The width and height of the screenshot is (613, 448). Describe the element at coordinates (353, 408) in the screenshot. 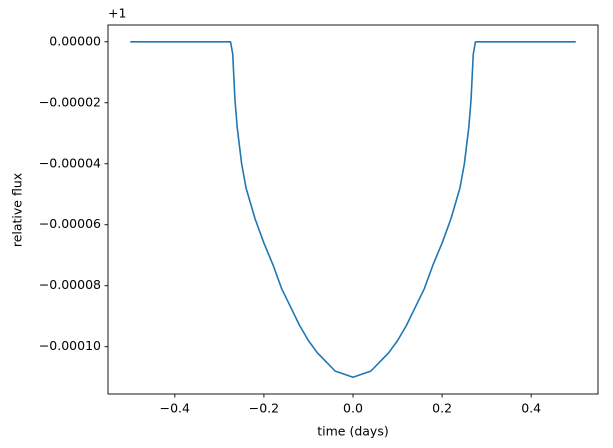

I see `x-tick-label: 0.0` at that location.